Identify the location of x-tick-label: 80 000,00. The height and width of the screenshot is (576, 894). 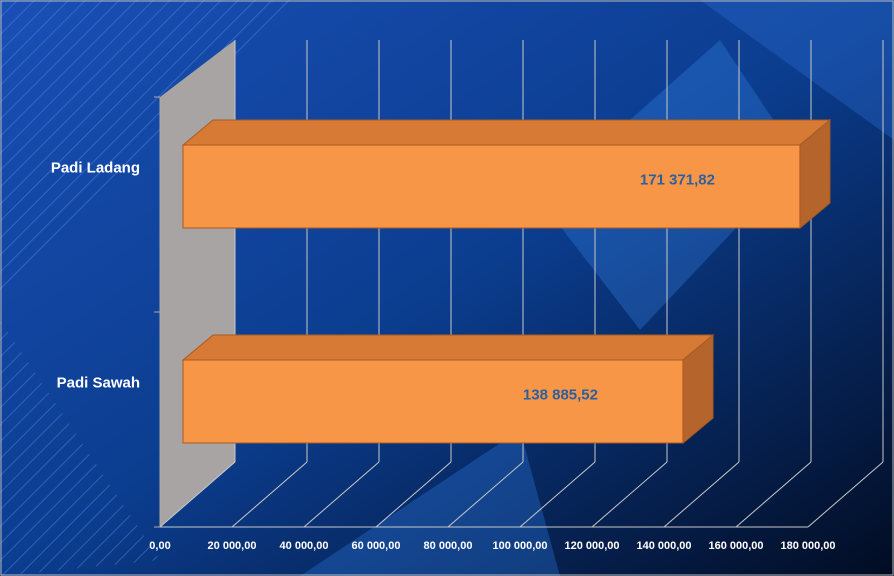
(448, 546).